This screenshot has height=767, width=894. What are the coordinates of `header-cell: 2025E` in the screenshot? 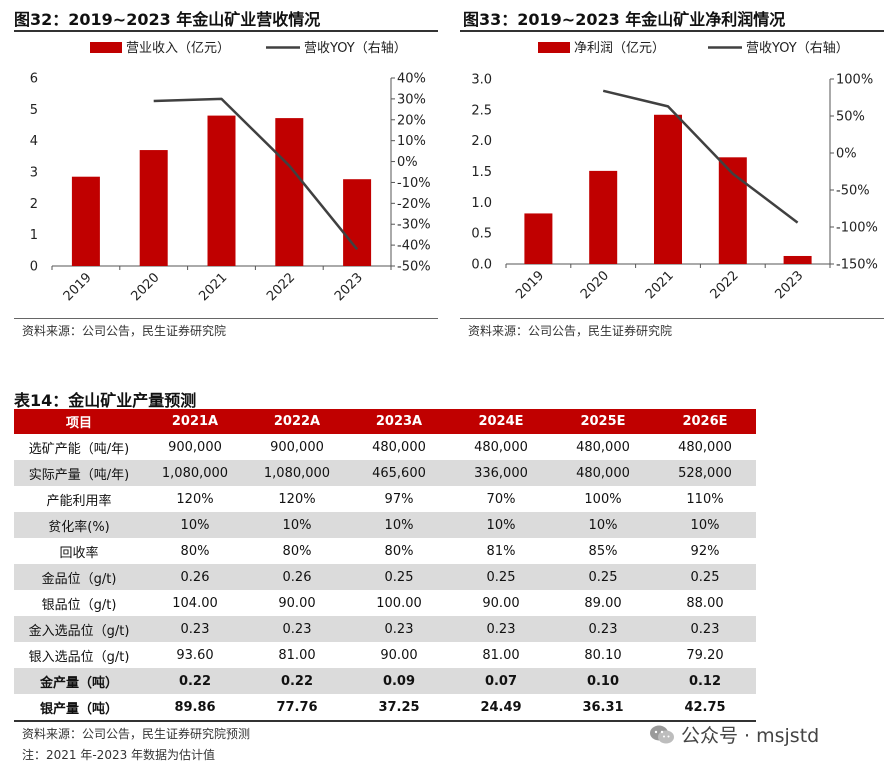 It's located at (603, 421).